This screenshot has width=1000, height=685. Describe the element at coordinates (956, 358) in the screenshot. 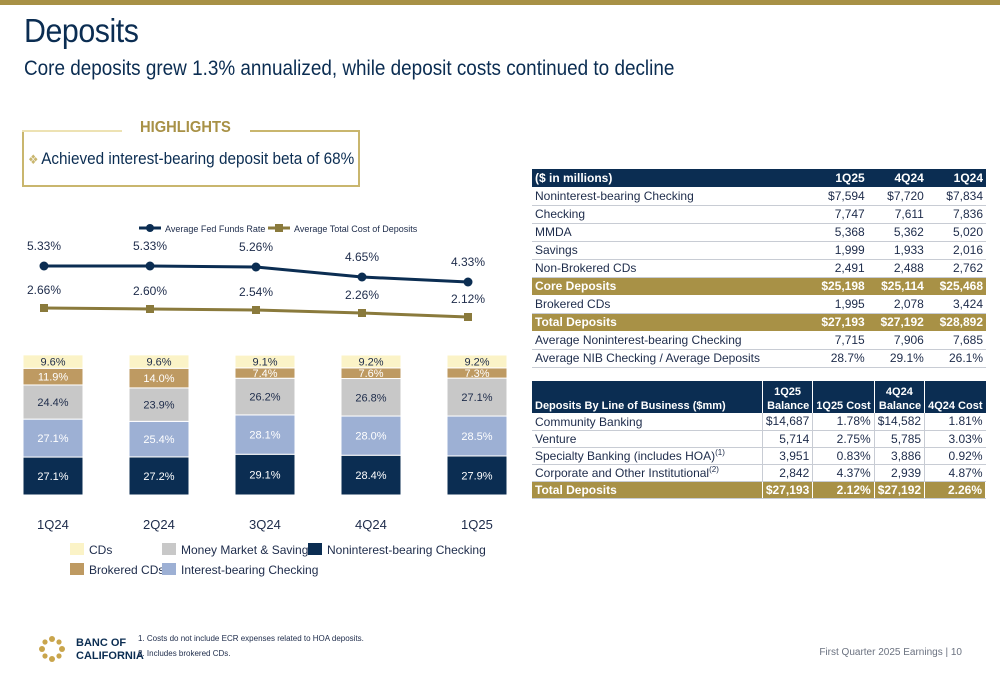

I see `cell-value: 26.1%` at that location.